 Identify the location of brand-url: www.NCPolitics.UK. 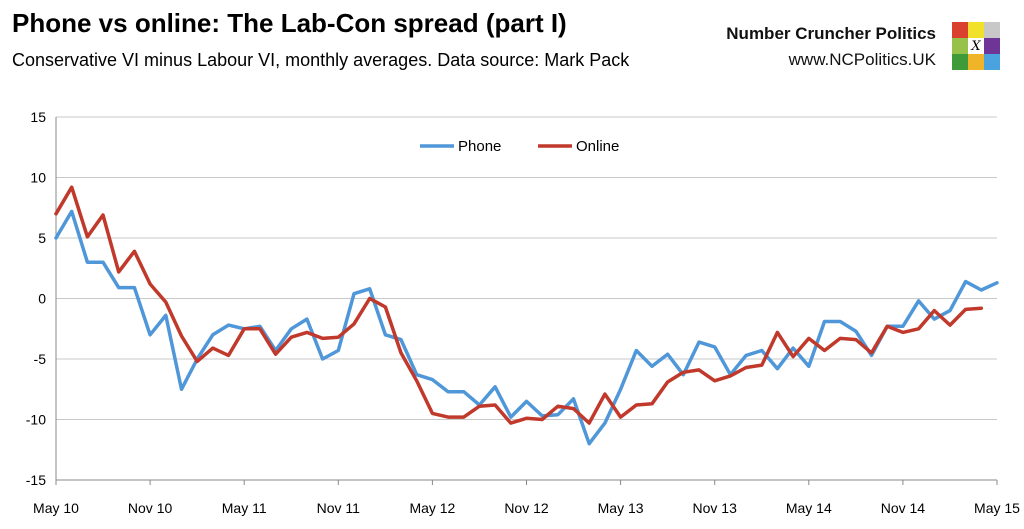
(862, 59).